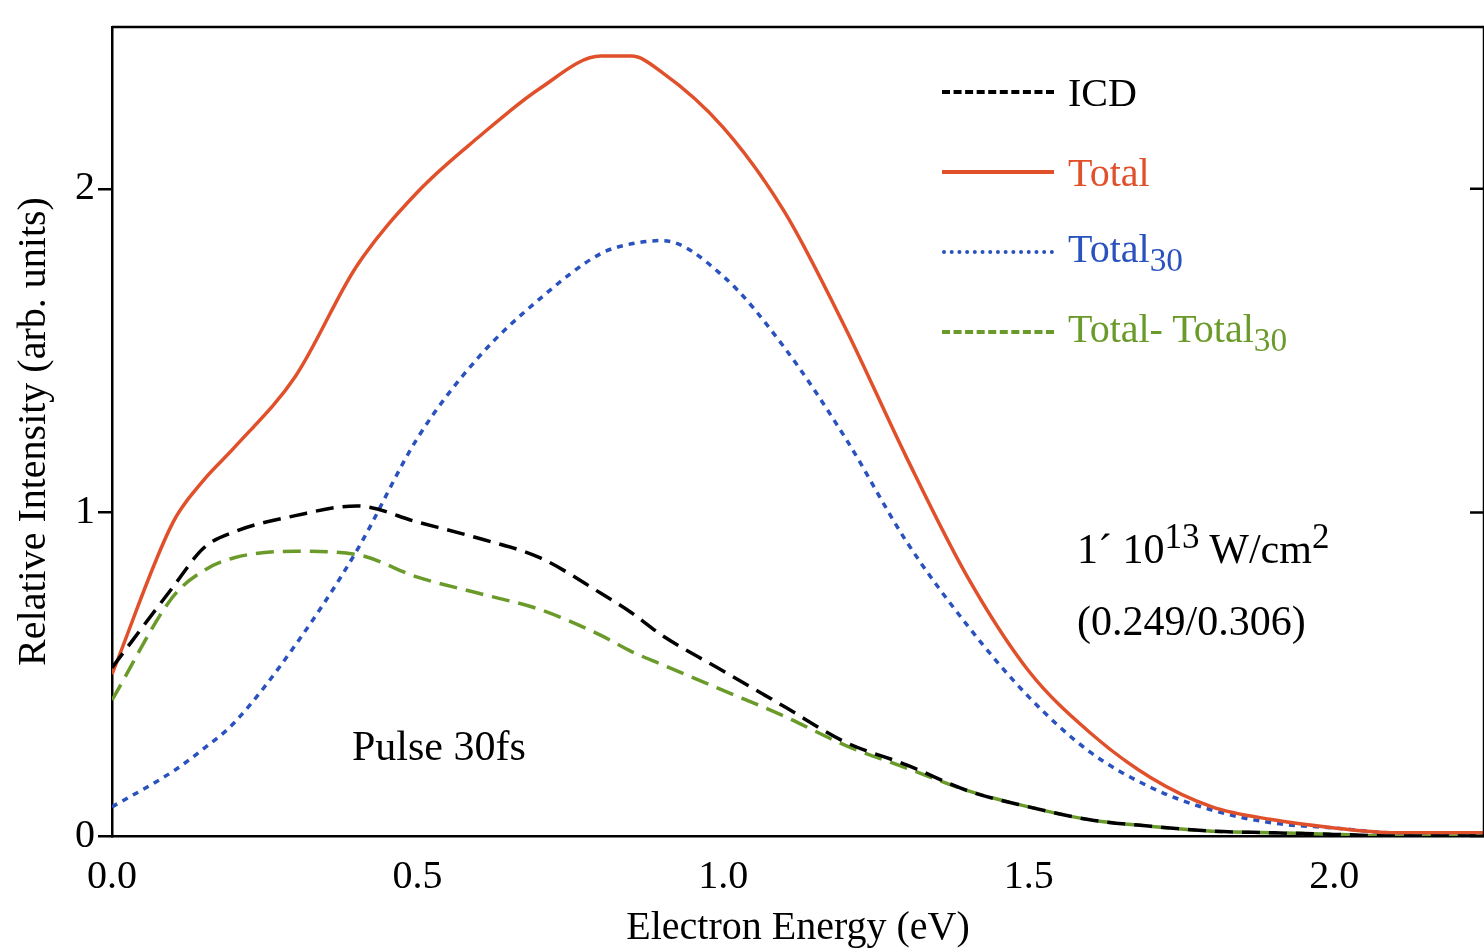 This screenshot has width=1484, height=952. Describe the element at coordinates (723, 874) in the screenshot. I see `x-tick-label: 1.0` at that location.